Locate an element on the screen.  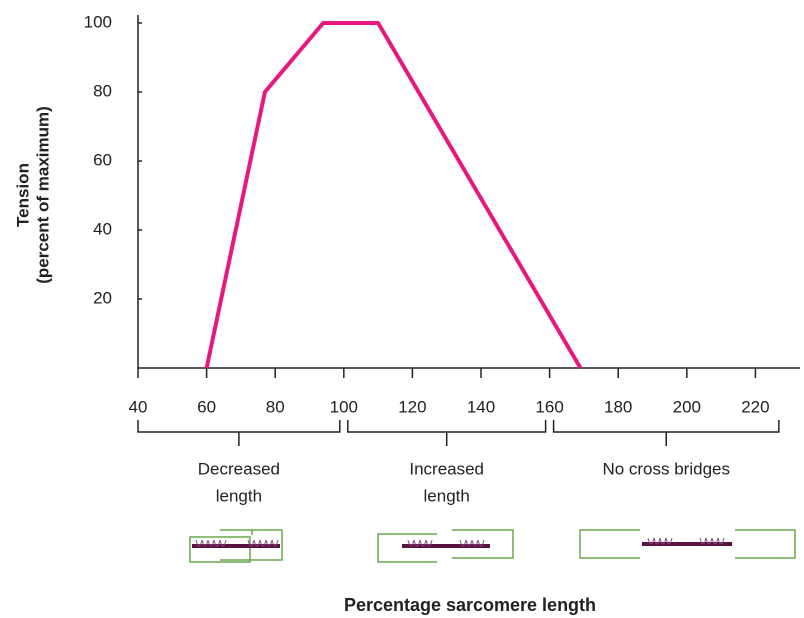
y-tick-label: 80 is located at coordinates (102, 90).